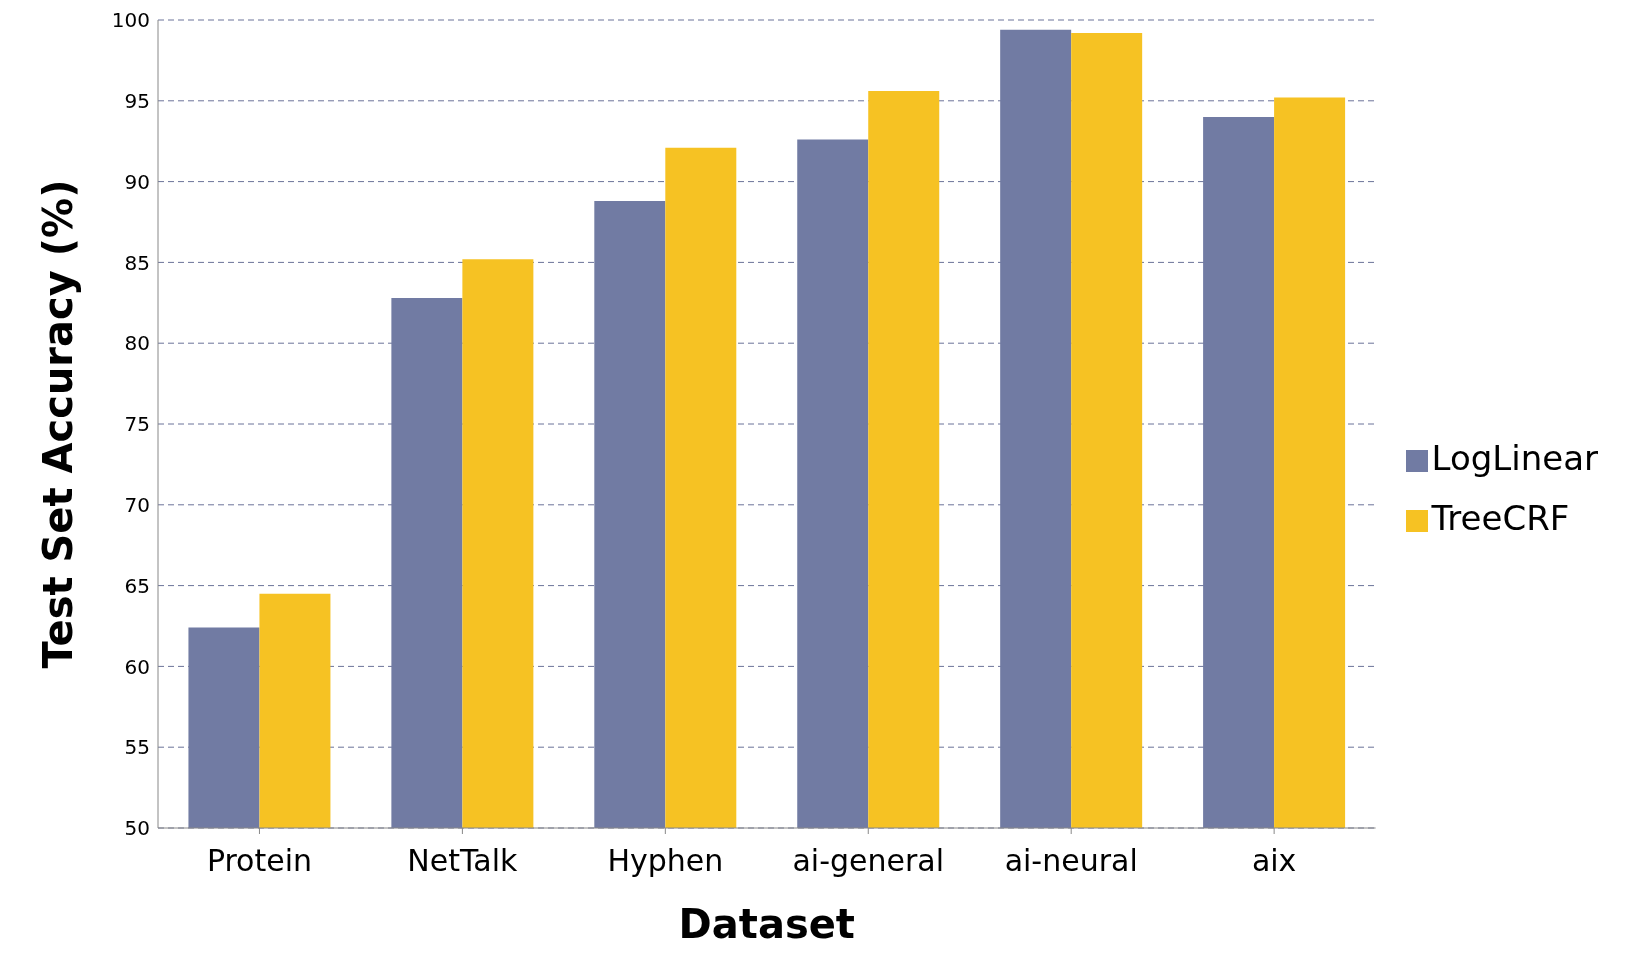  Describe the element at coordinates (137, 424) in the screenshot. I see `y-tick-label: 75` at that location.